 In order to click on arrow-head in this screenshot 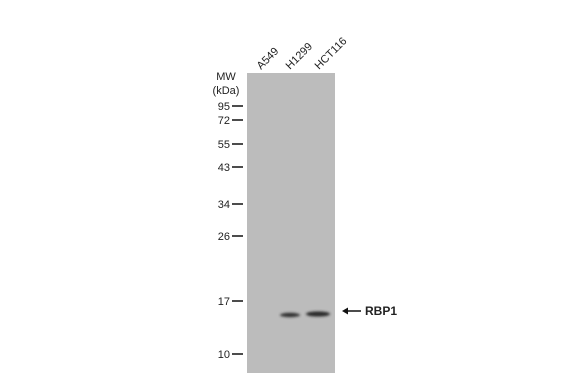, I will do `click(345, 311)`.